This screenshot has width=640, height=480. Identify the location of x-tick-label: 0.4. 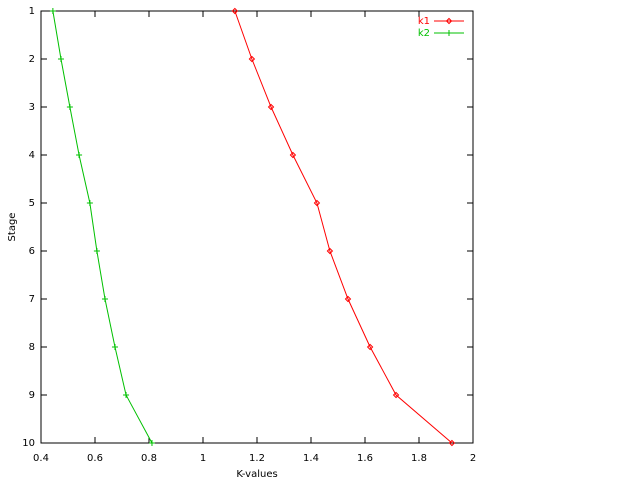
(41, 458).